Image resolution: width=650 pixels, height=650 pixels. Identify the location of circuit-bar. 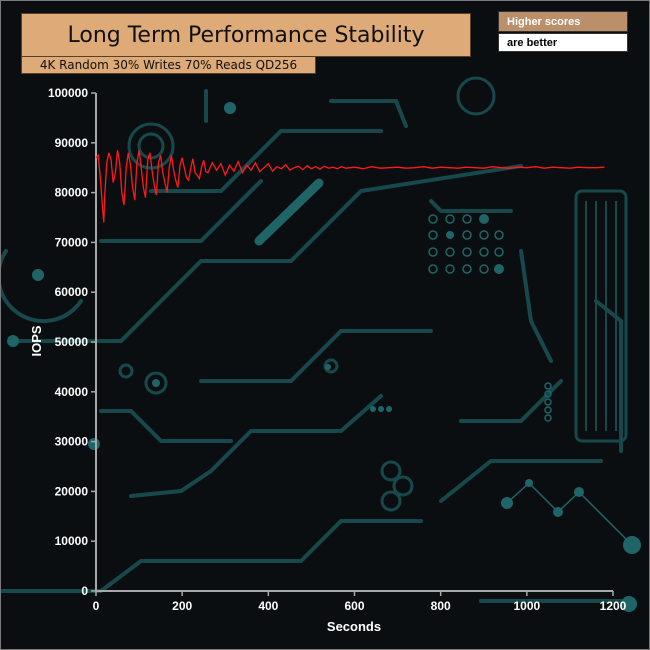
(289, 212).